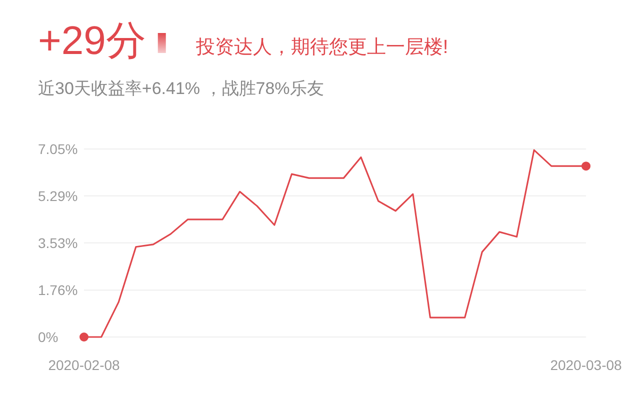  What do you see at coordinates (48, 337) in the screenshot?
I see `y-tick-label: 0%` at bounding box center [48, 337].